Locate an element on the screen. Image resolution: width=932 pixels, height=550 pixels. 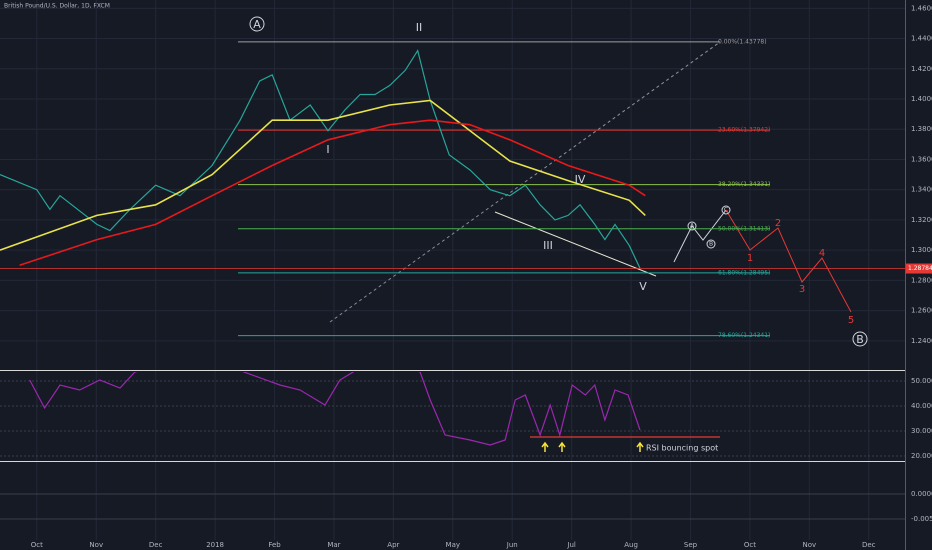
wave-label: III is located at coordinates (548, 245).